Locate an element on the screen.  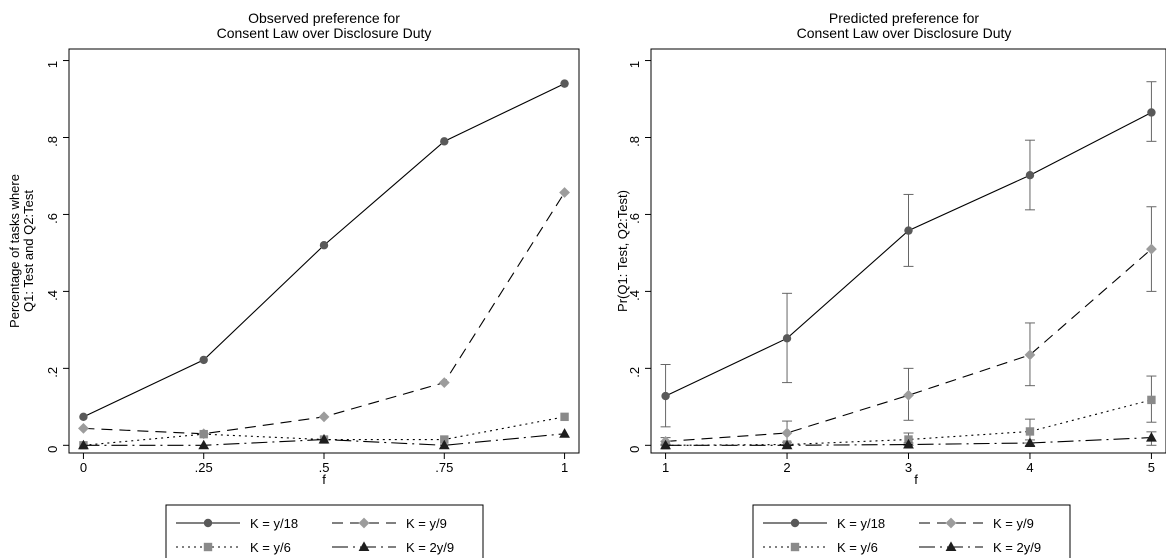
x-tick-label: .25 is located at coordinates (204, 467).